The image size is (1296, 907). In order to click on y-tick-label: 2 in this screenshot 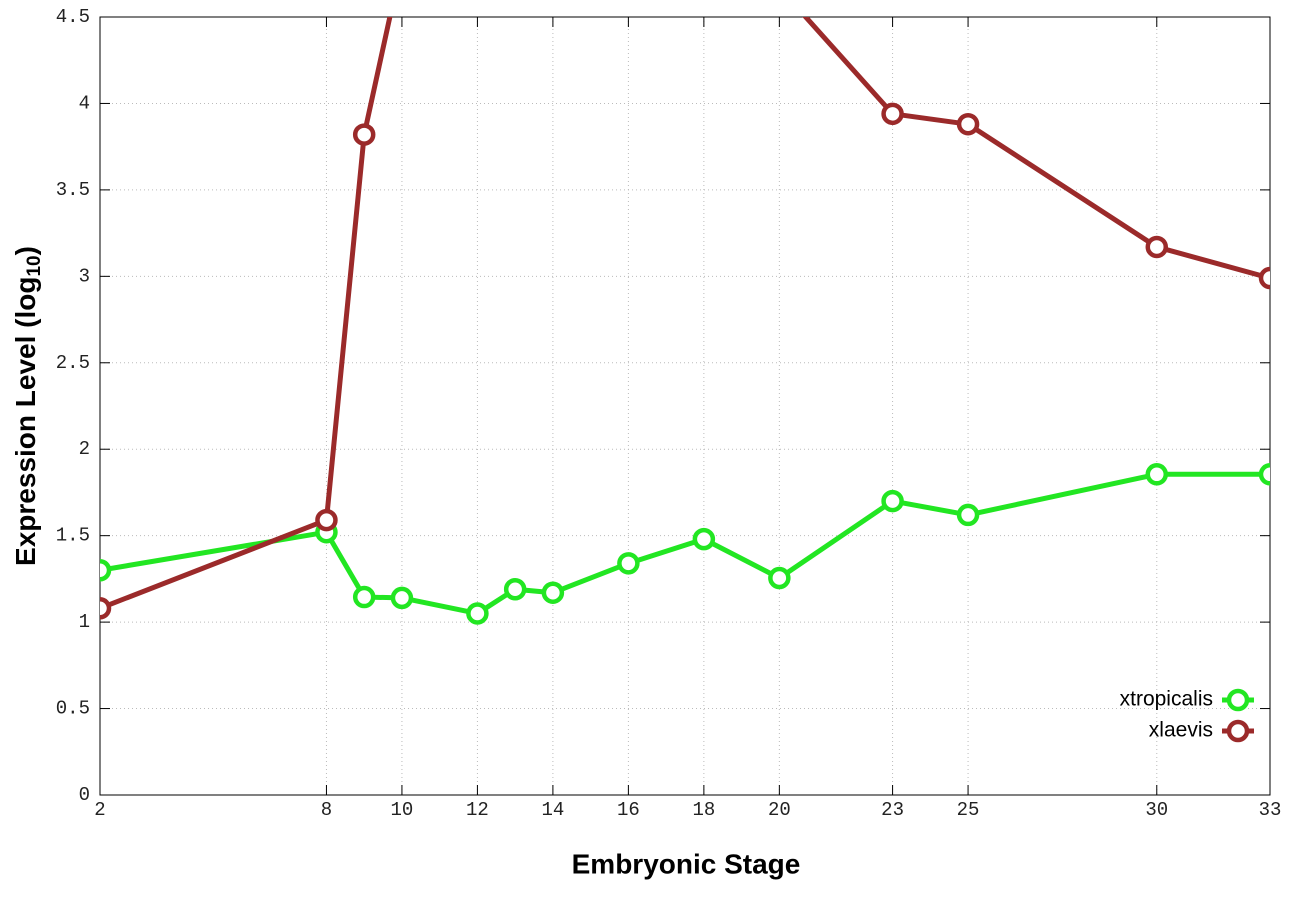, I will do `click(84, 449)`.